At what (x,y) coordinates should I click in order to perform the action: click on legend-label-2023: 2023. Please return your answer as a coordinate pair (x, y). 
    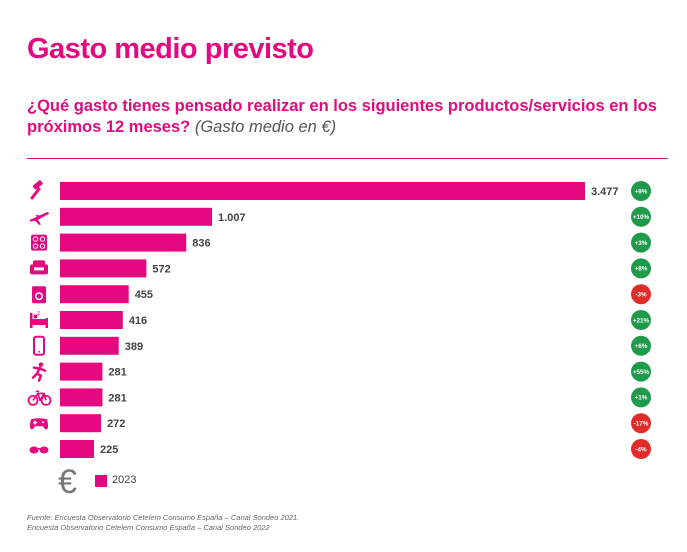
    Looking at the image, I should click on (124, 480).